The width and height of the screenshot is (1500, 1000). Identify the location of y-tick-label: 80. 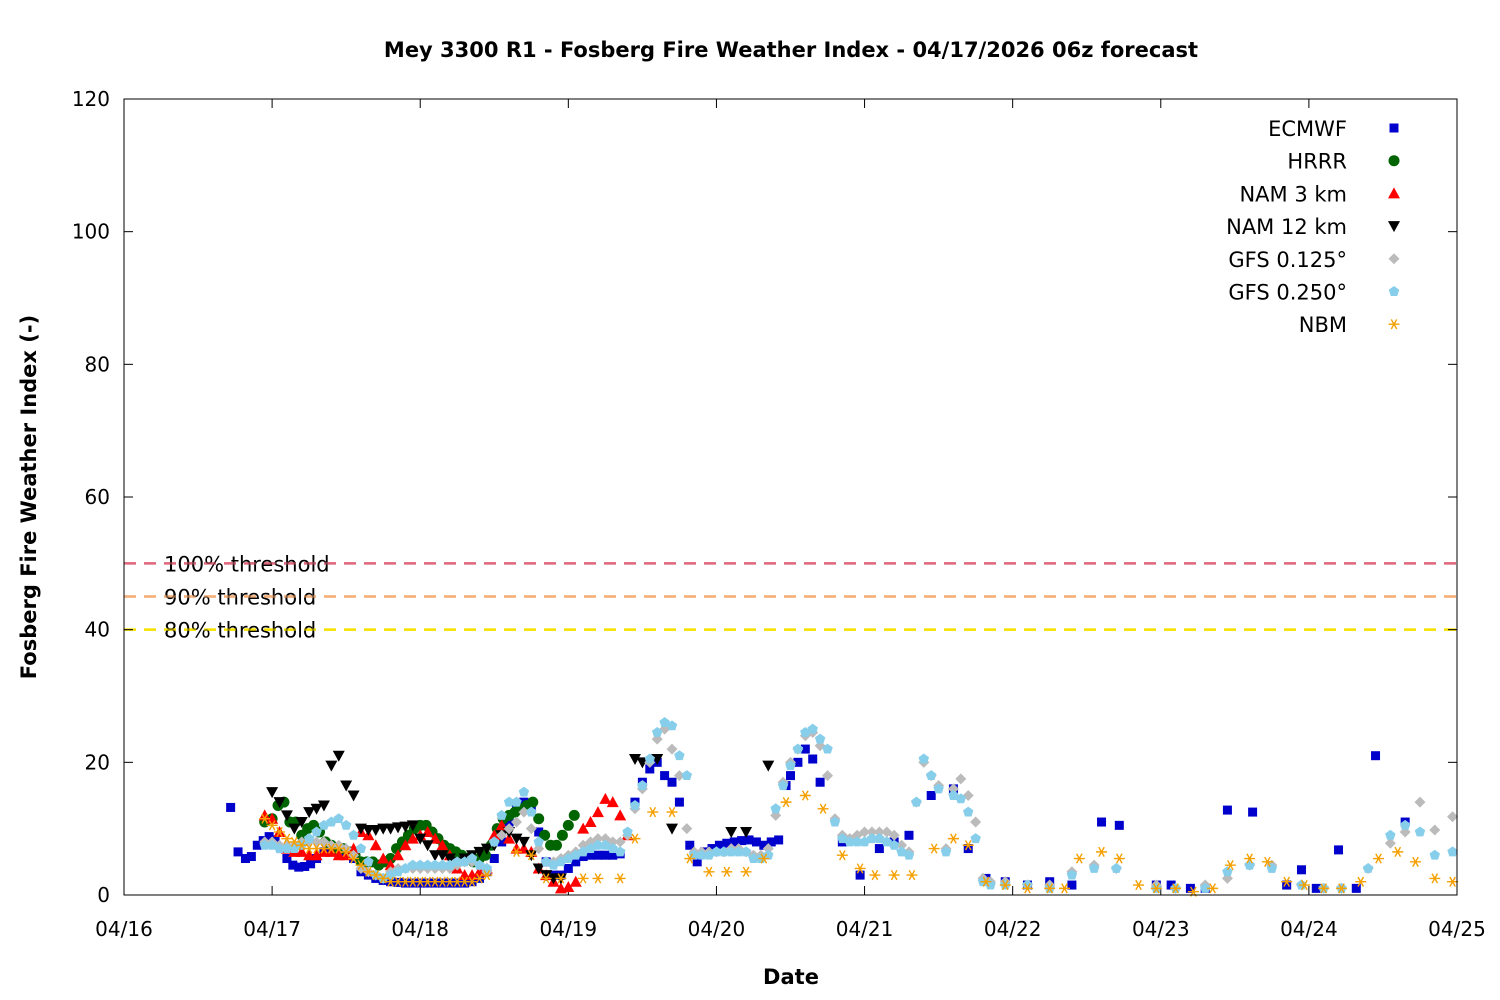
(97, 364).